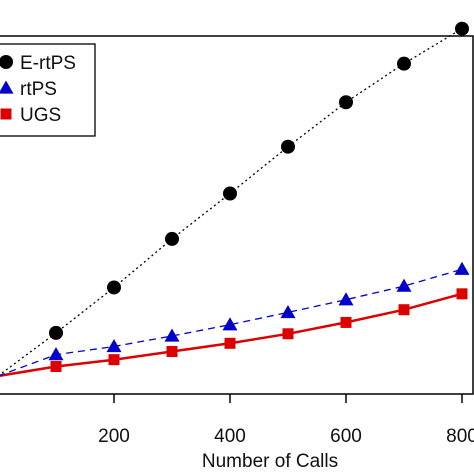 The height and width of the screenshot is (474, 474). I want to click on legend-marker-rtps, so click(7, 87).